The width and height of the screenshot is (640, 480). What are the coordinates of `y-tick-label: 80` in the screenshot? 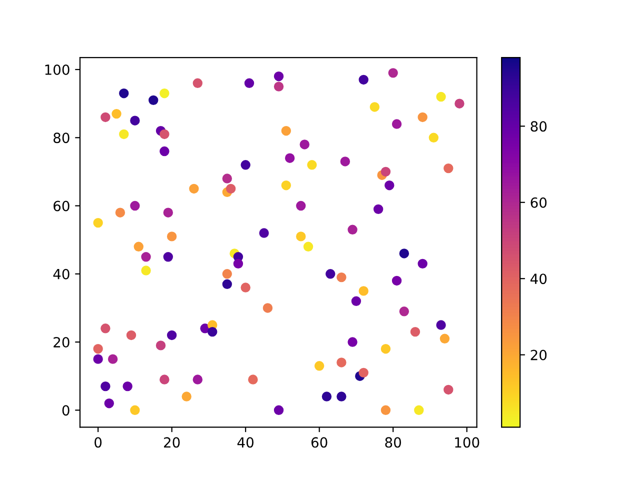 It's located at (62, 138).